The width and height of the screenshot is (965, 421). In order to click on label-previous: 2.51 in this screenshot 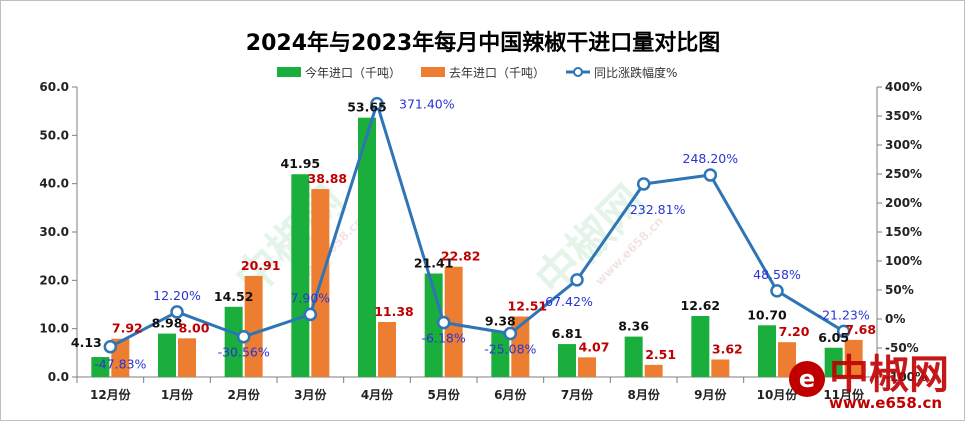, I will do `click(660, 354)`.